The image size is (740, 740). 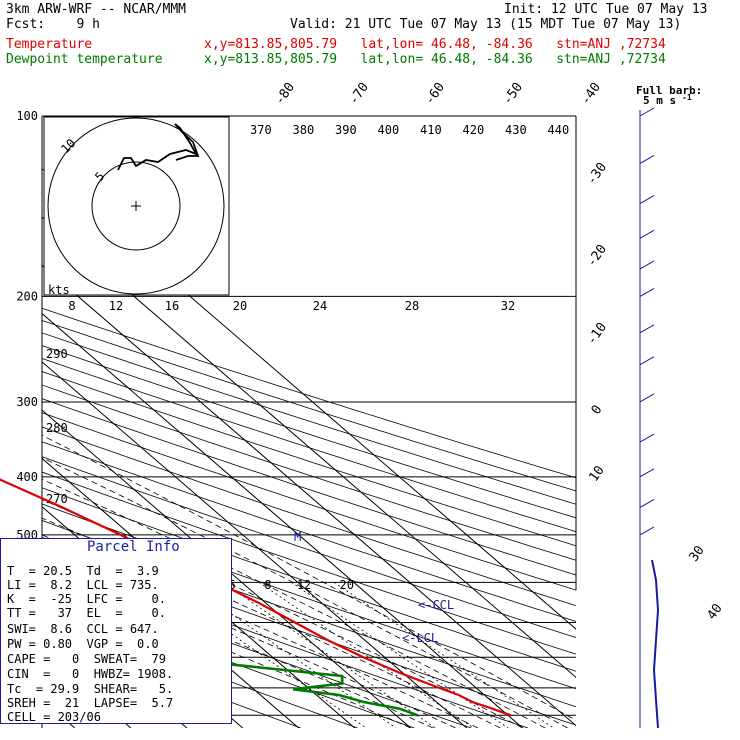 What do you see at coordinates (714, 611) in the screenshot?
I see `isotherm-label-lower: 40` at bounding box center [714, 611].